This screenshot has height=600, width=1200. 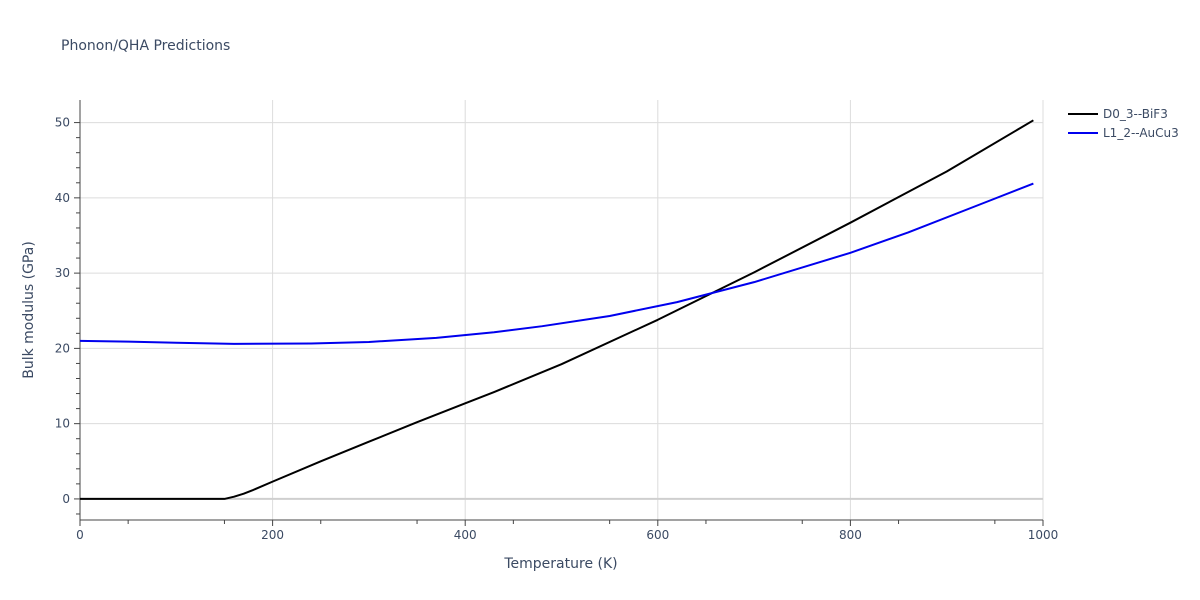 I want to click on x-tick-label: 400, so click(x=465, y=535).